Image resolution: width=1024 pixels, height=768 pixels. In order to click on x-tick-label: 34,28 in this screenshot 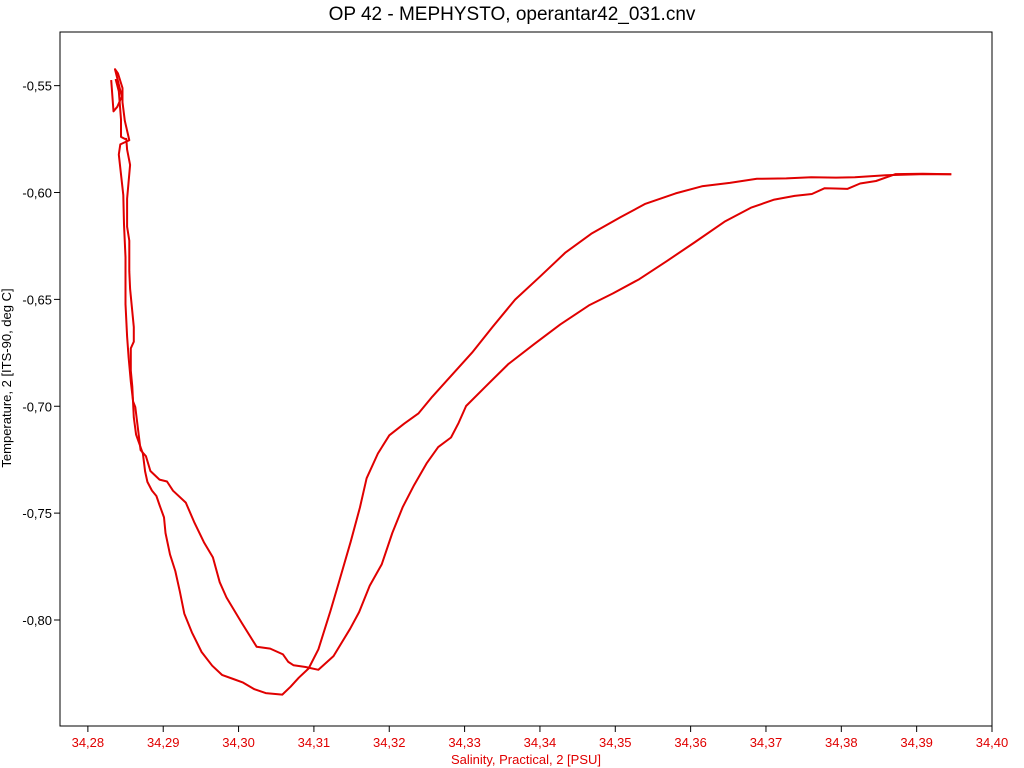, I will do `click(88, 742)`.